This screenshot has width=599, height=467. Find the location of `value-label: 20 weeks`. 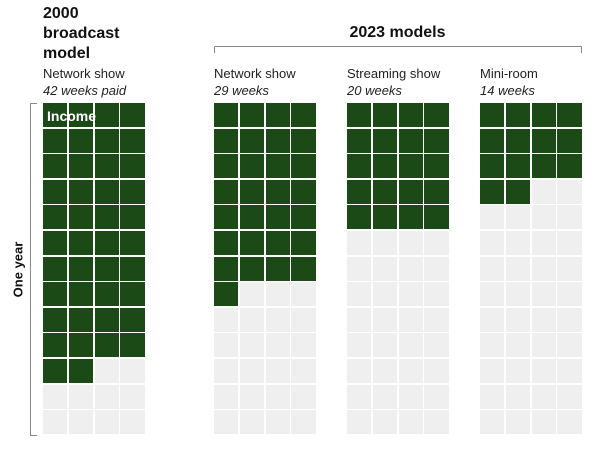

value-label: 20 weeks is located at coordinates (374, 90).